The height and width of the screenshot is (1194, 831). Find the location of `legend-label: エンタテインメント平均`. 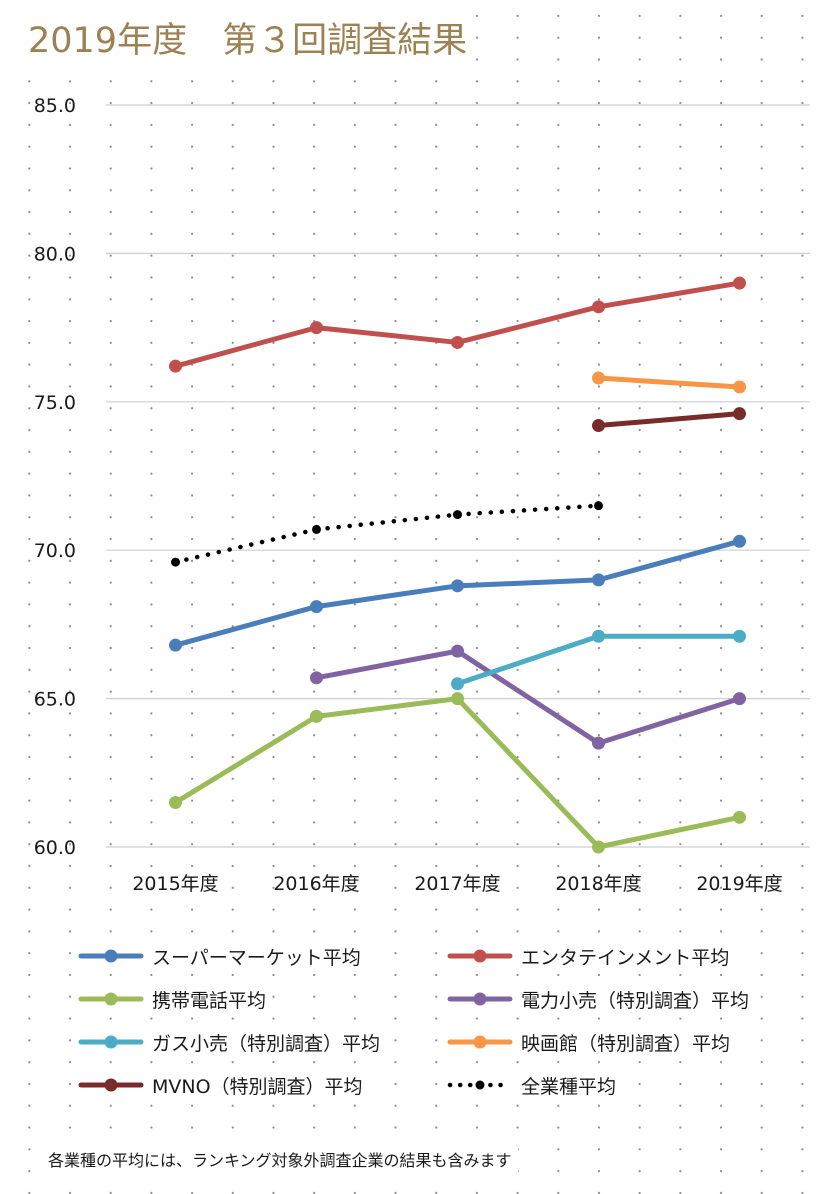

legend-label: エンタテインメント平均 is located at coordinates (625, 957).